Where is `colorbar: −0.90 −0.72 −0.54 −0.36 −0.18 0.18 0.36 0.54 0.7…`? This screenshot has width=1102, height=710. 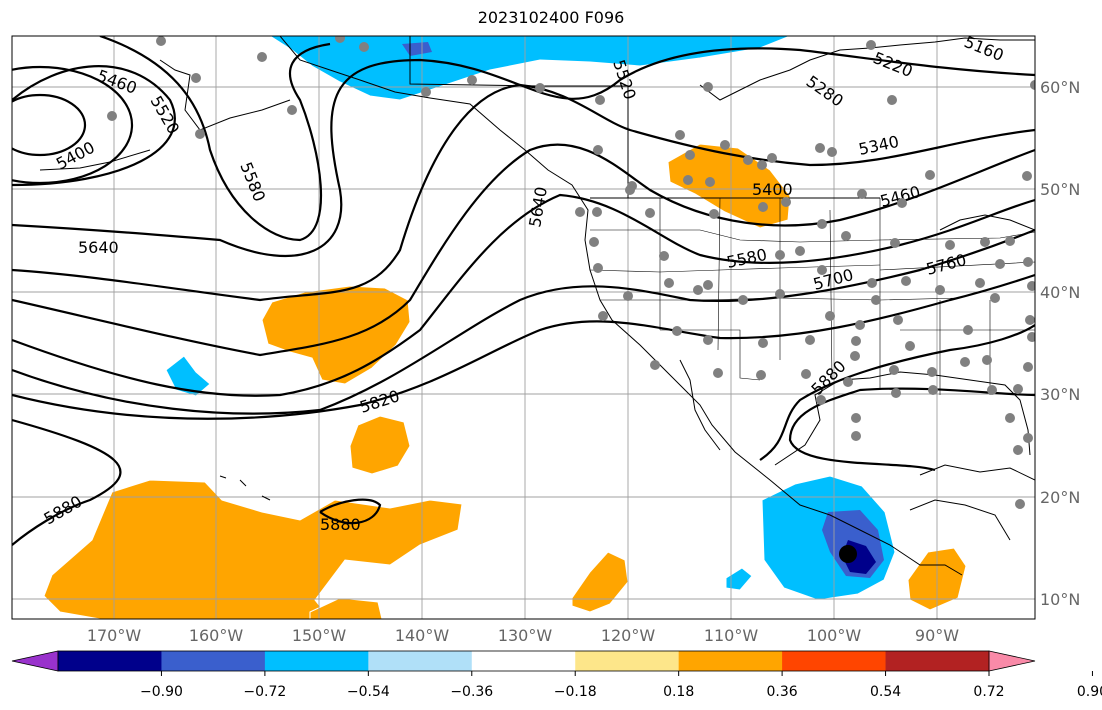 colorbar: −0.90 −0.72 −0.54 −0.36 −0.18 0.18 0.36 0.54 0.7… is located at coordinates (556, 675).